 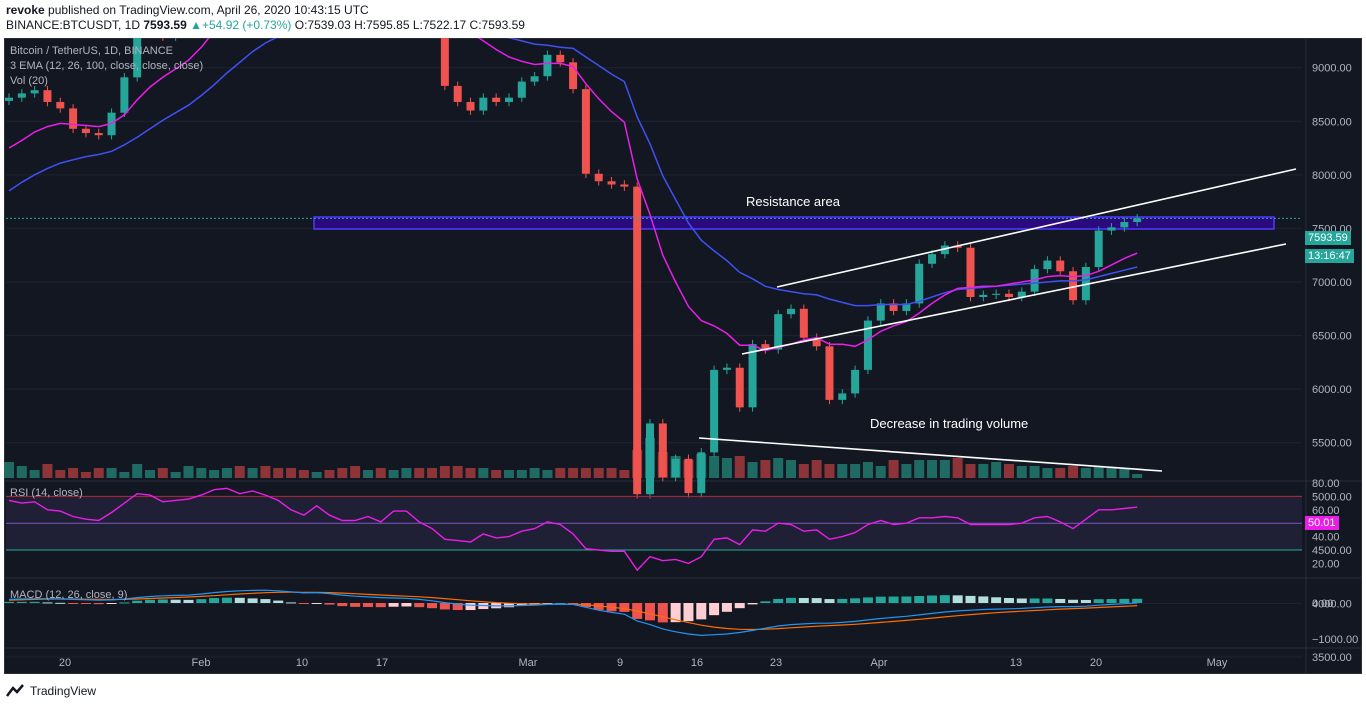 I want to click on date-tick-label: 20, so click(x=65, y=663).